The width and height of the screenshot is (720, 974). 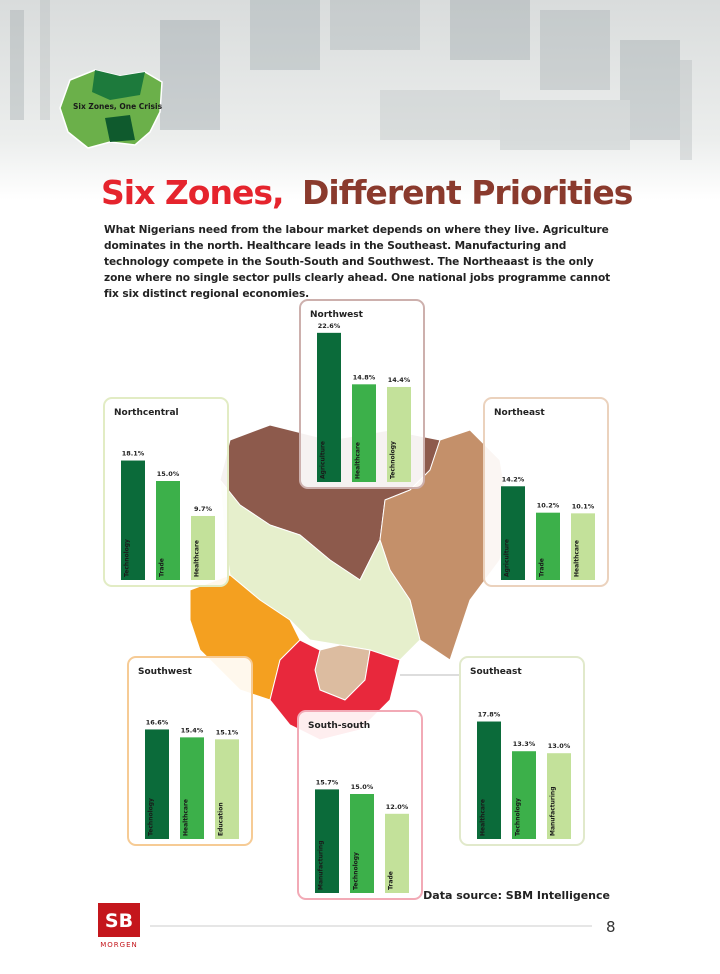 What do you see at coordinates (203, 509) in the screenshot?
I see `value-label: 9.7%` at bounding box center [203, 509].